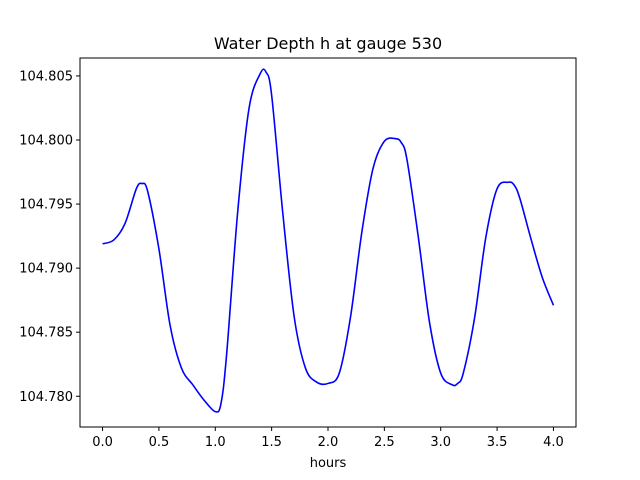  Describe the element at coordinates (497, 442) in the screenshot. I see `x-tick-label: 3.5` at that location.